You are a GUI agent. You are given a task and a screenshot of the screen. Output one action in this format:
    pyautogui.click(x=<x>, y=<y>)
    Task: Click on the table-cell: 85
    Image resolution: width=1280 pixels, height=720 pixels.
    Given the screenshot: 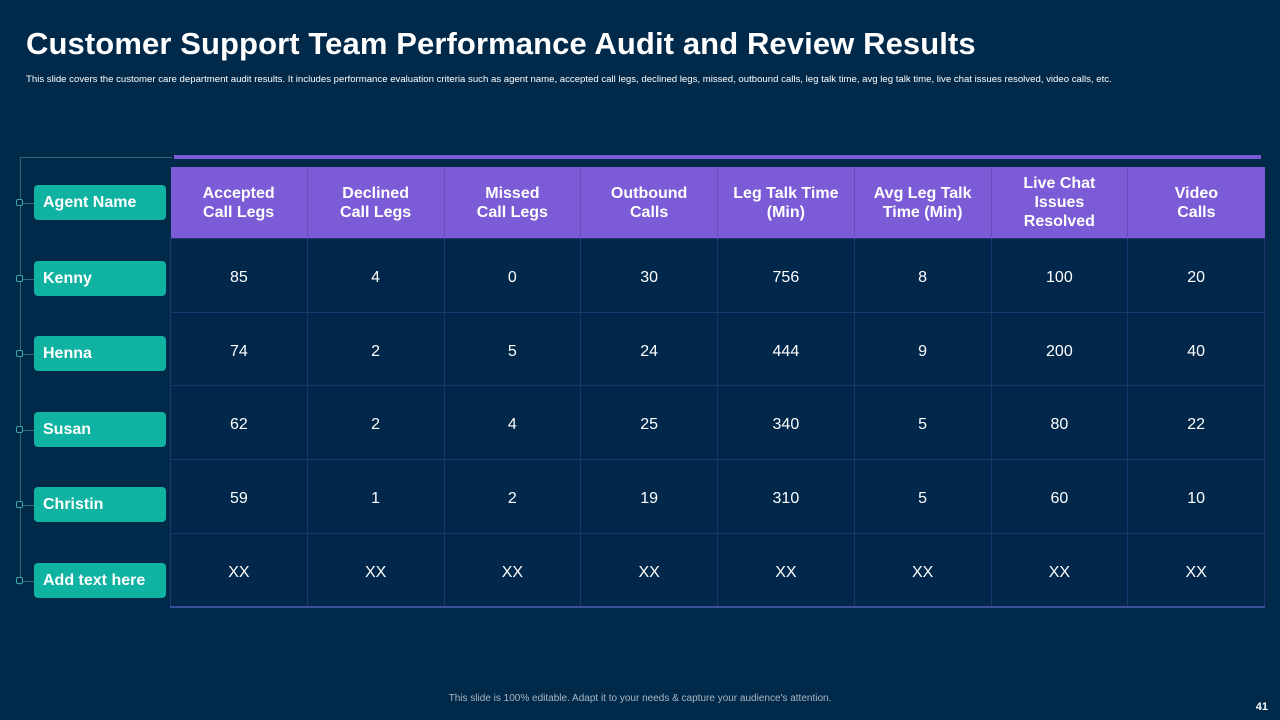 What is the action you would take?
    pyautogui.click(x=239, y=275)
    